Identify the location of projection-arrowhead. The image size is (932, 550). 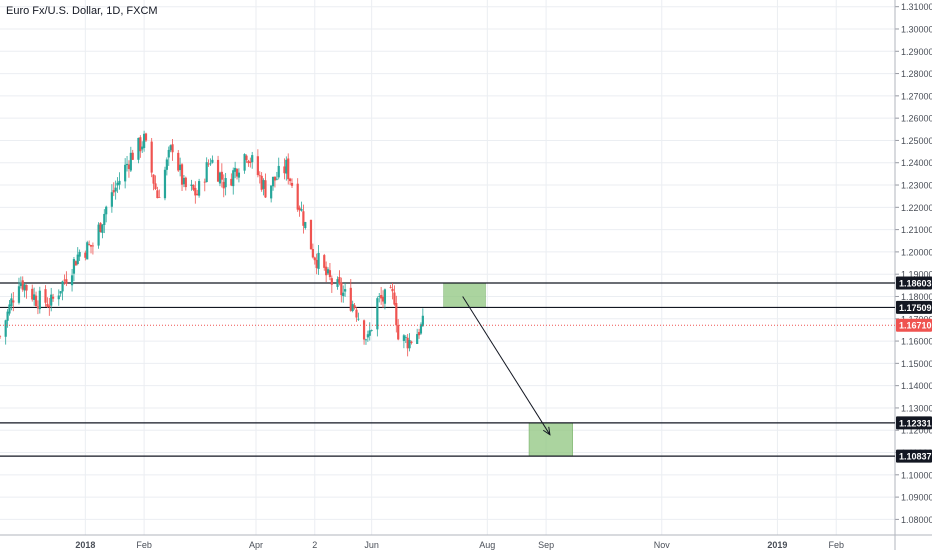
(546, 431).